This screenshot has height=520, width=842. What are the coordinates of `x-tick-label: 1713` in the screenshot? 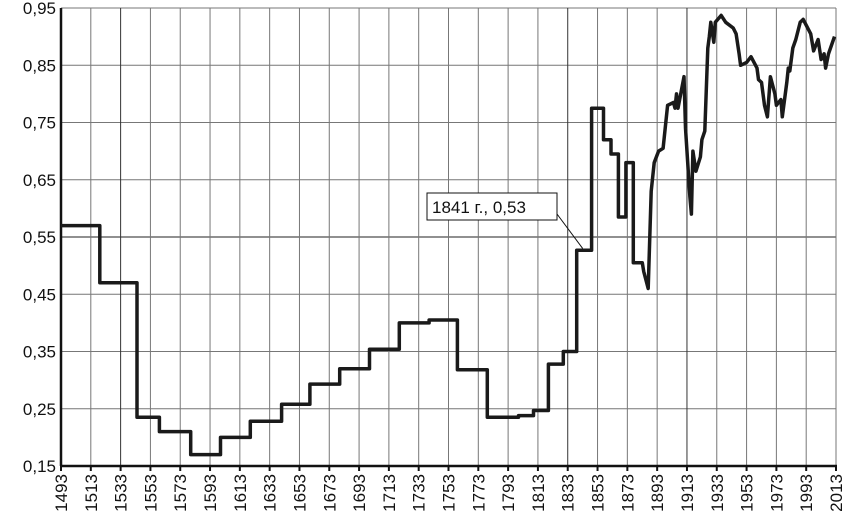 It's located at (389, 493).